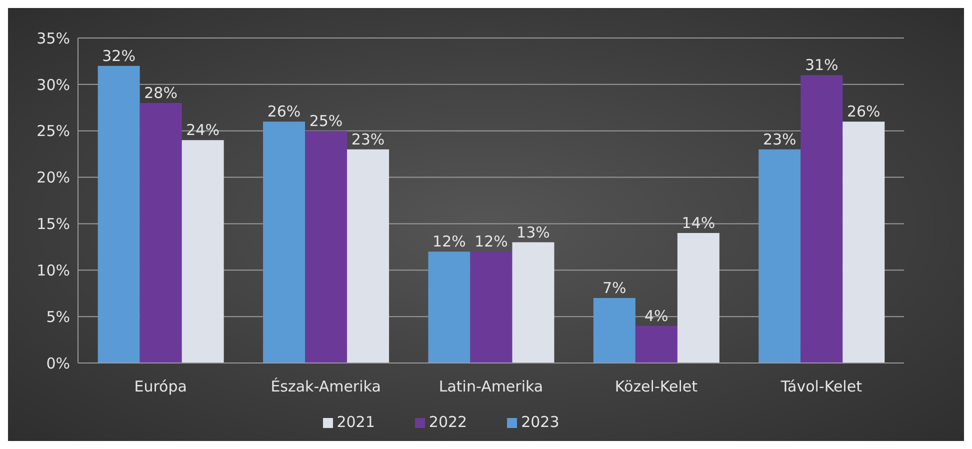  What do you see at coordinates (119, 55) in the screenshot?
I see `data-label: 32%` at bounding box center [119, 55].